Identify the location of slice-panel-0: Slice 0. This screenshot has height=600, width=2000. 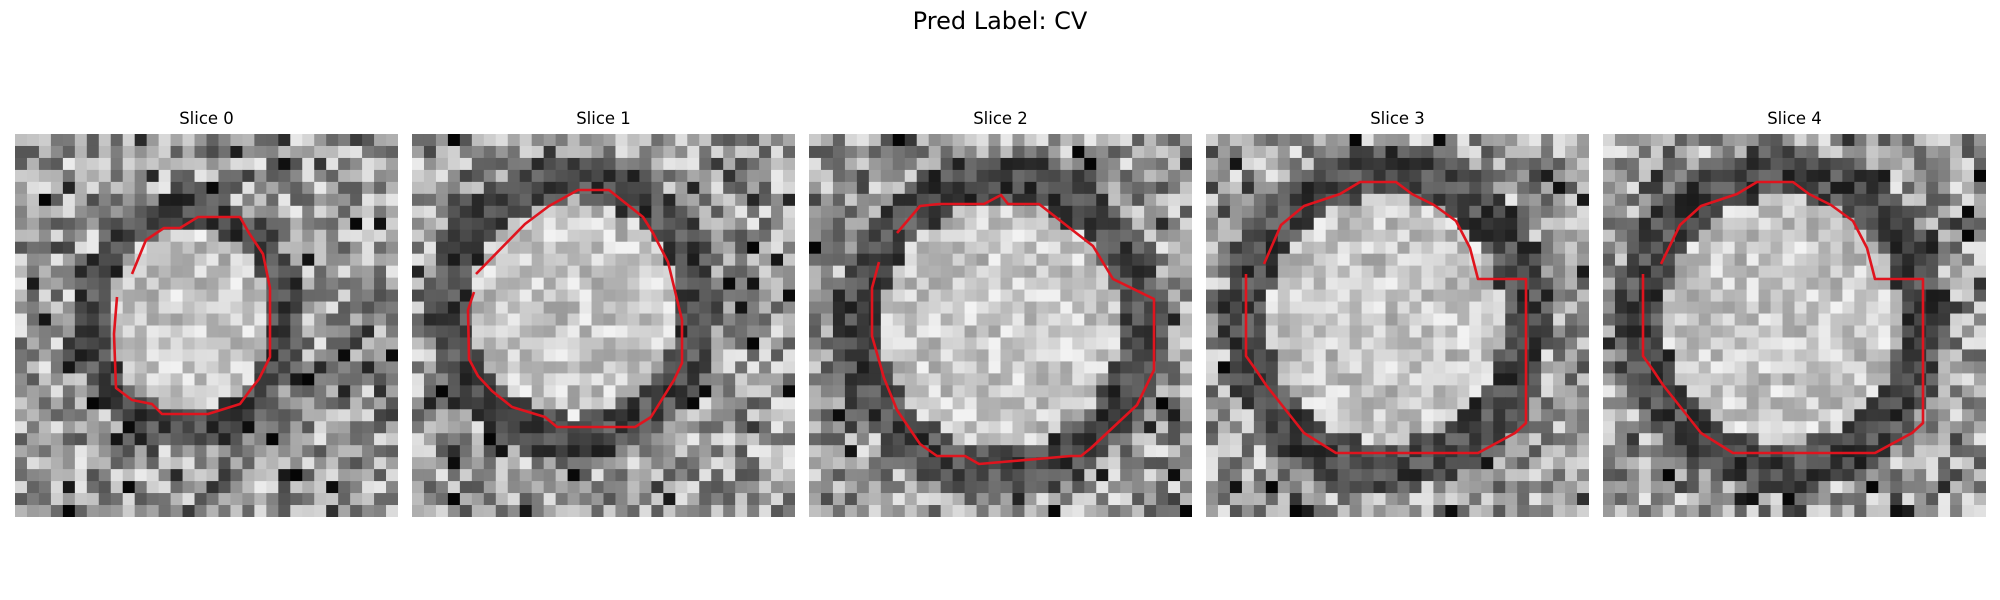
(206, 312).